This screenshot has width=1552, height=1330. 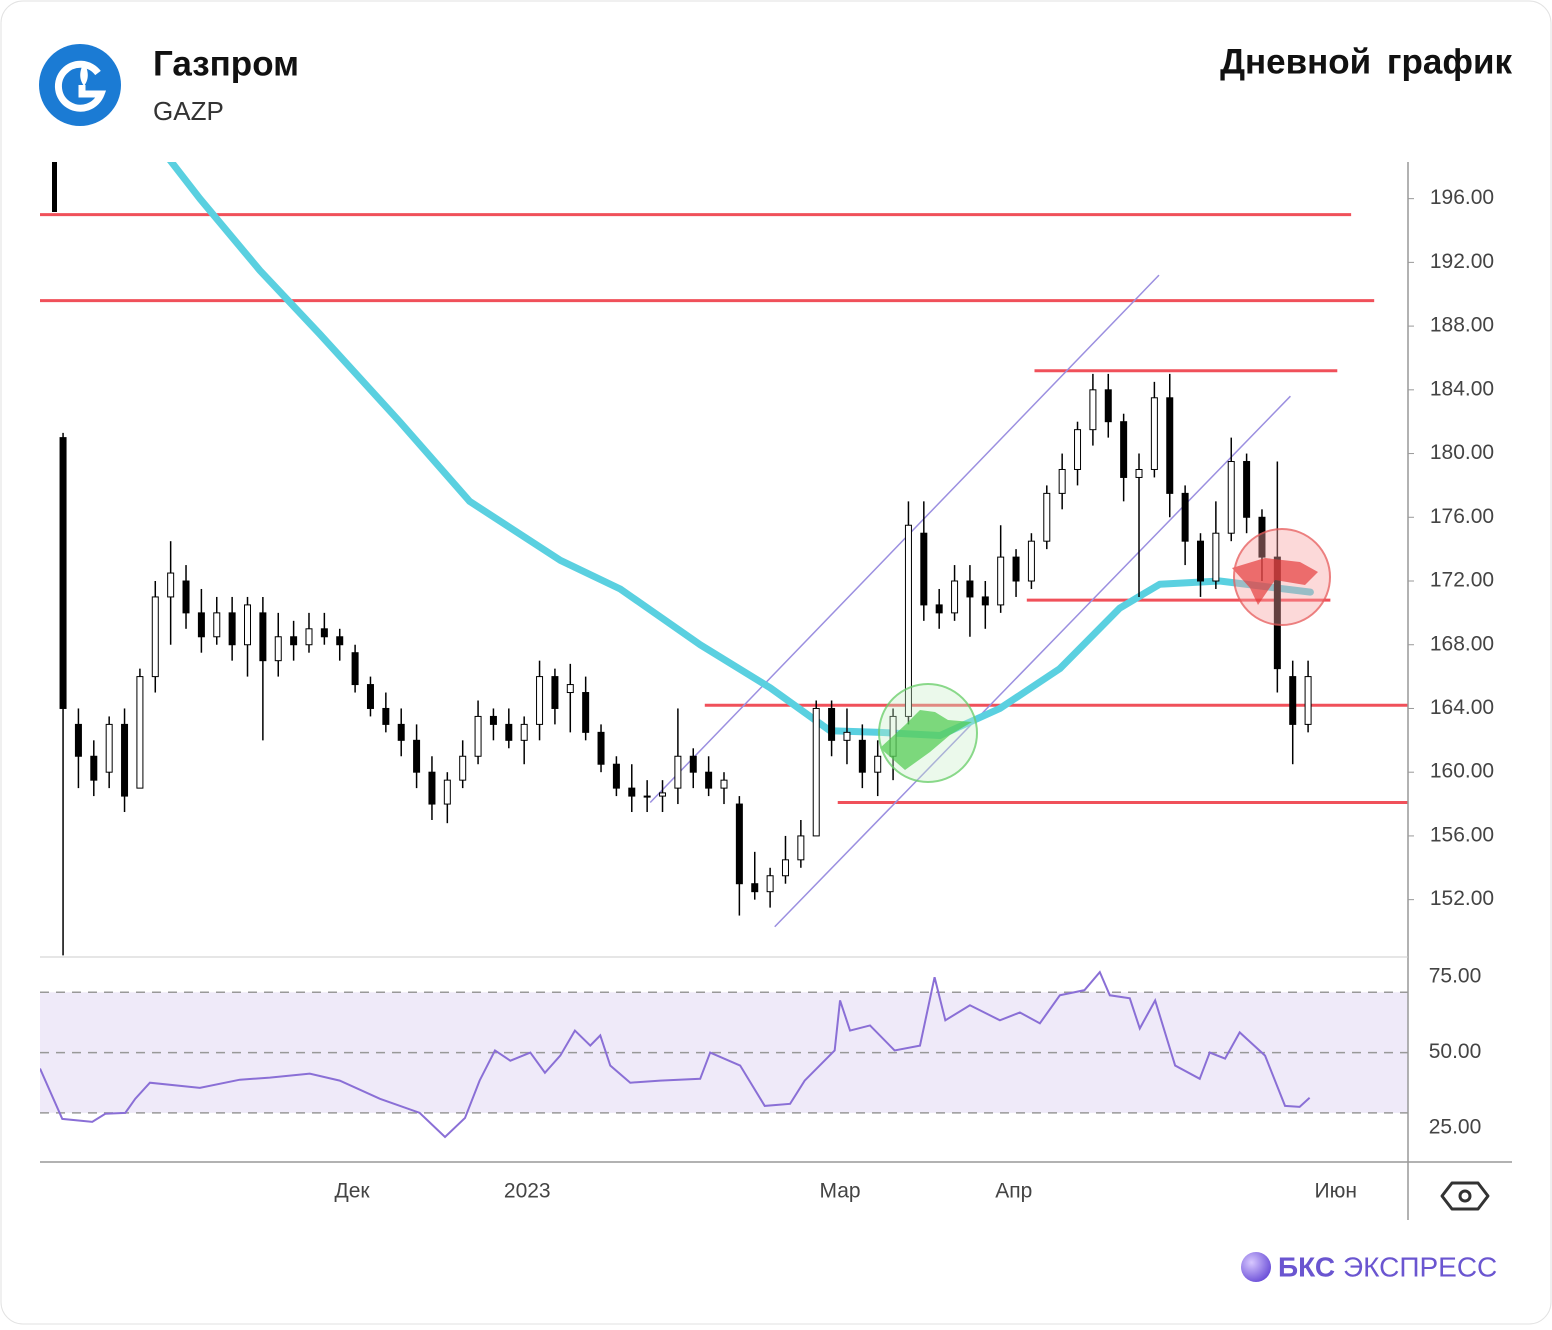 What do you see at coordinates (1336, 1191) in the screenshot?
I see `x-tick-label: Июн` at bounding box center [1336, 1191].